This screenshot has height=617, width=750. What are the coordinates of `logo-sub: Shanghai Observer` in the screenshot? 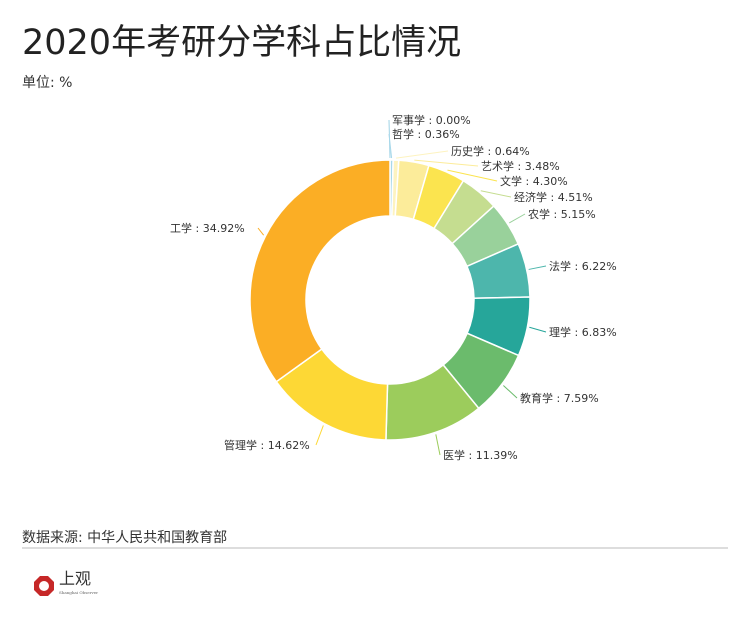 It's located at (79, 592).